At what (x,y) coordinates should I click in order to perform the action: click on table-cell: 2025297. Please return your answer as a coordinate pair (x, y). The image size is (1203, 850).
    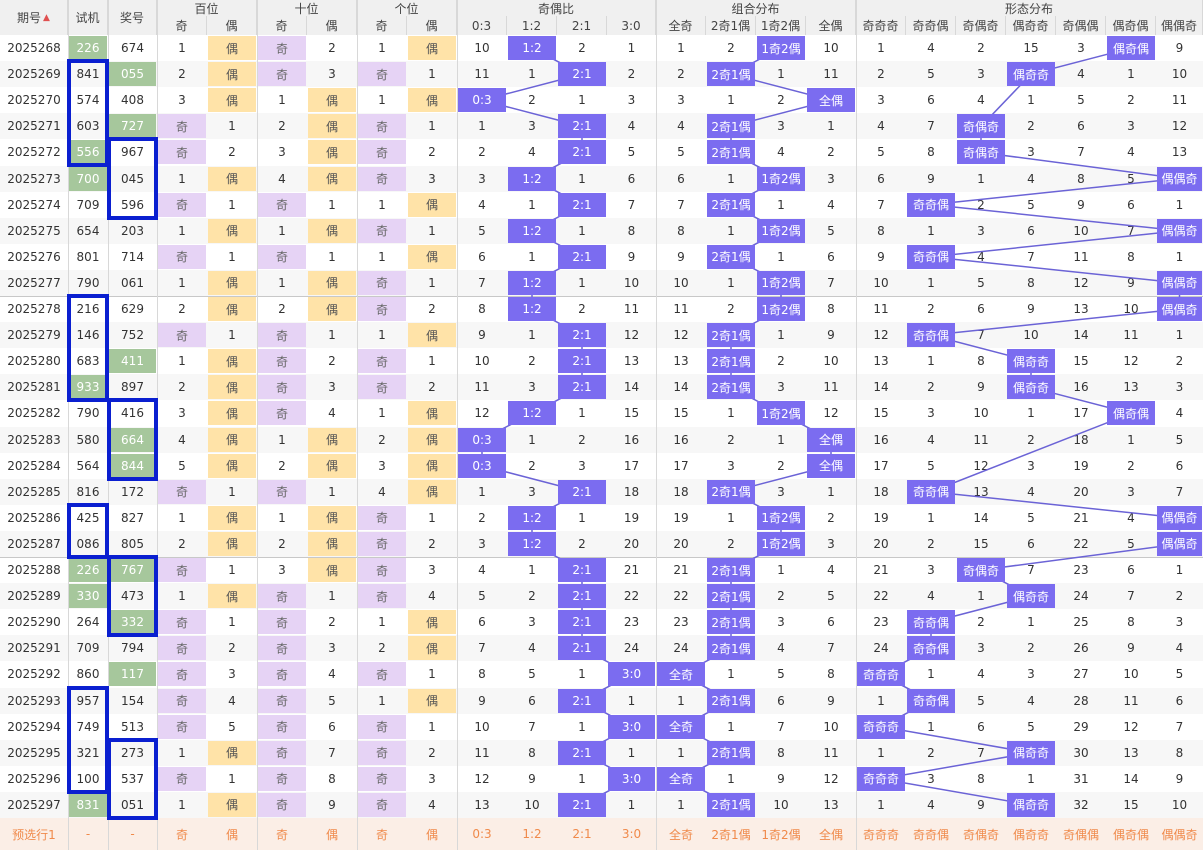
    Looking at the image, I should click on (34, 804).